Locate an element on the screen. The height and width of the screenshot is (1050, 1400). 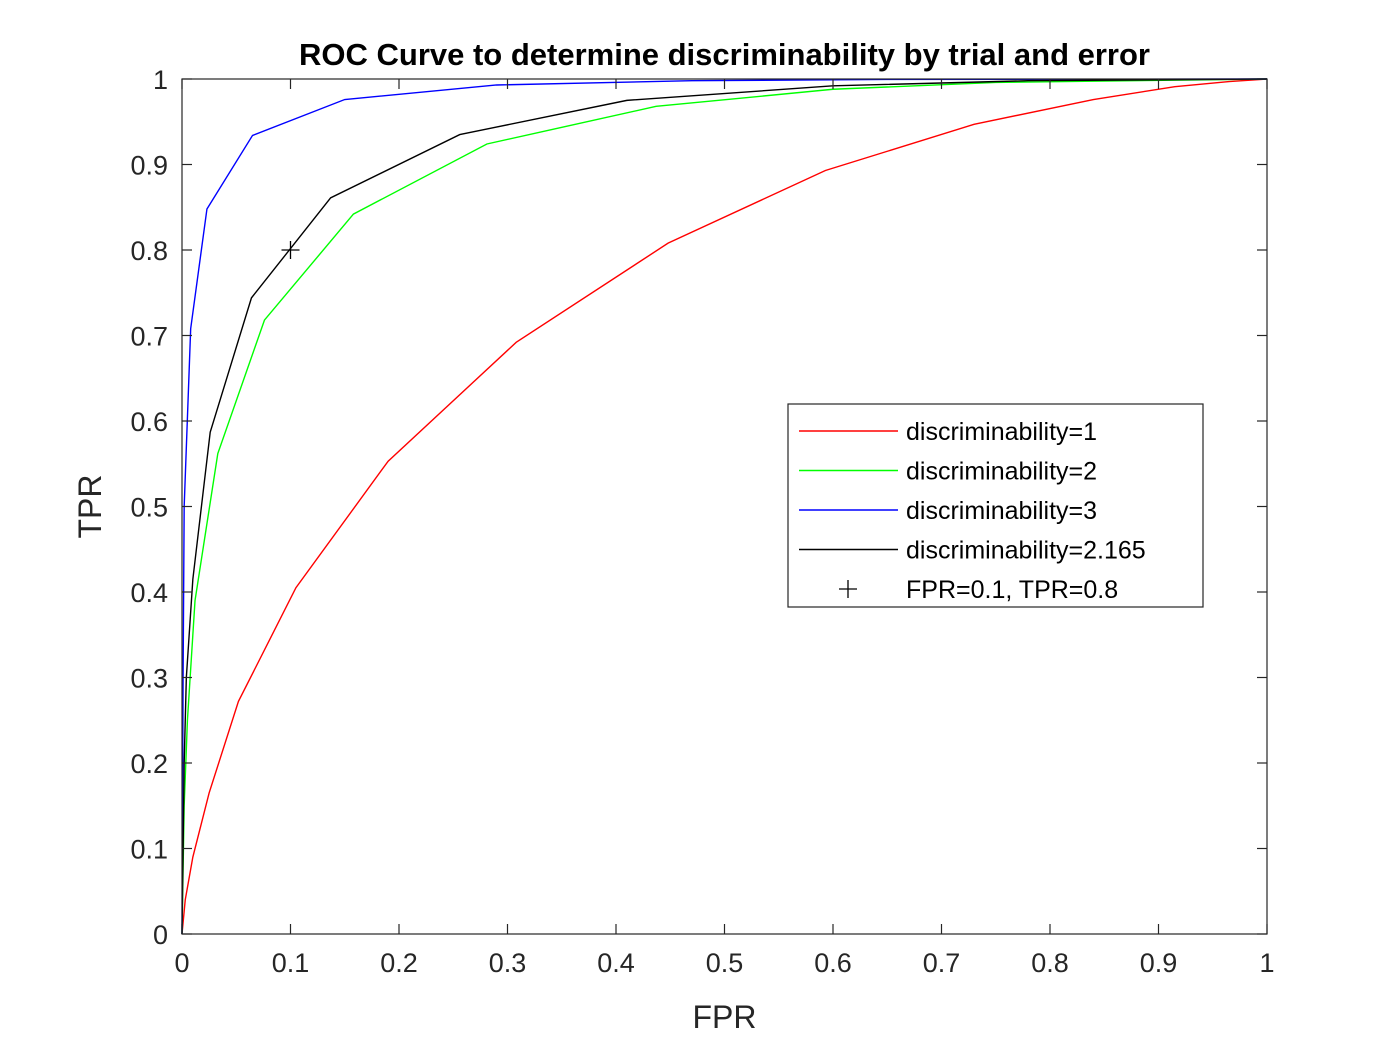
y-axis-label: TPR is located at coordinates (90, 507).